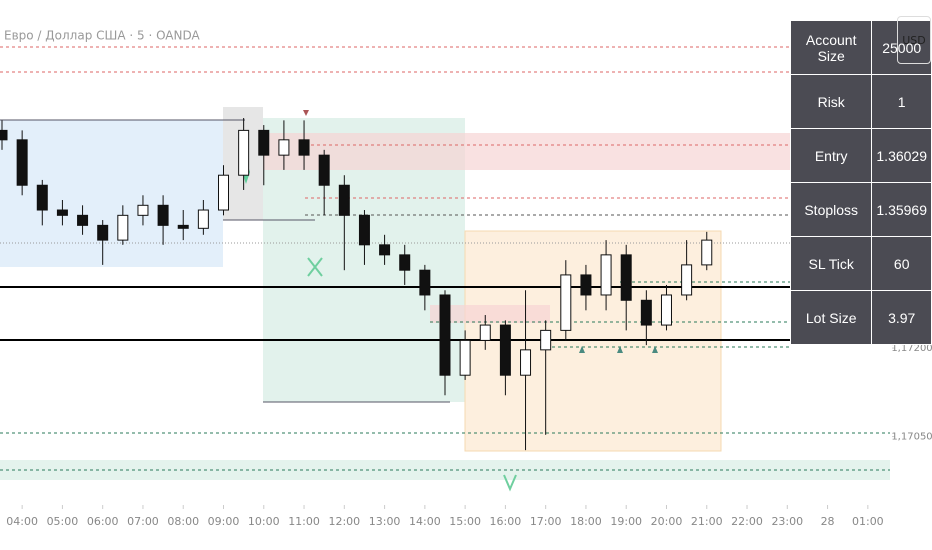  I want to click on x-tick-label: 12:00, so click(344, 521).